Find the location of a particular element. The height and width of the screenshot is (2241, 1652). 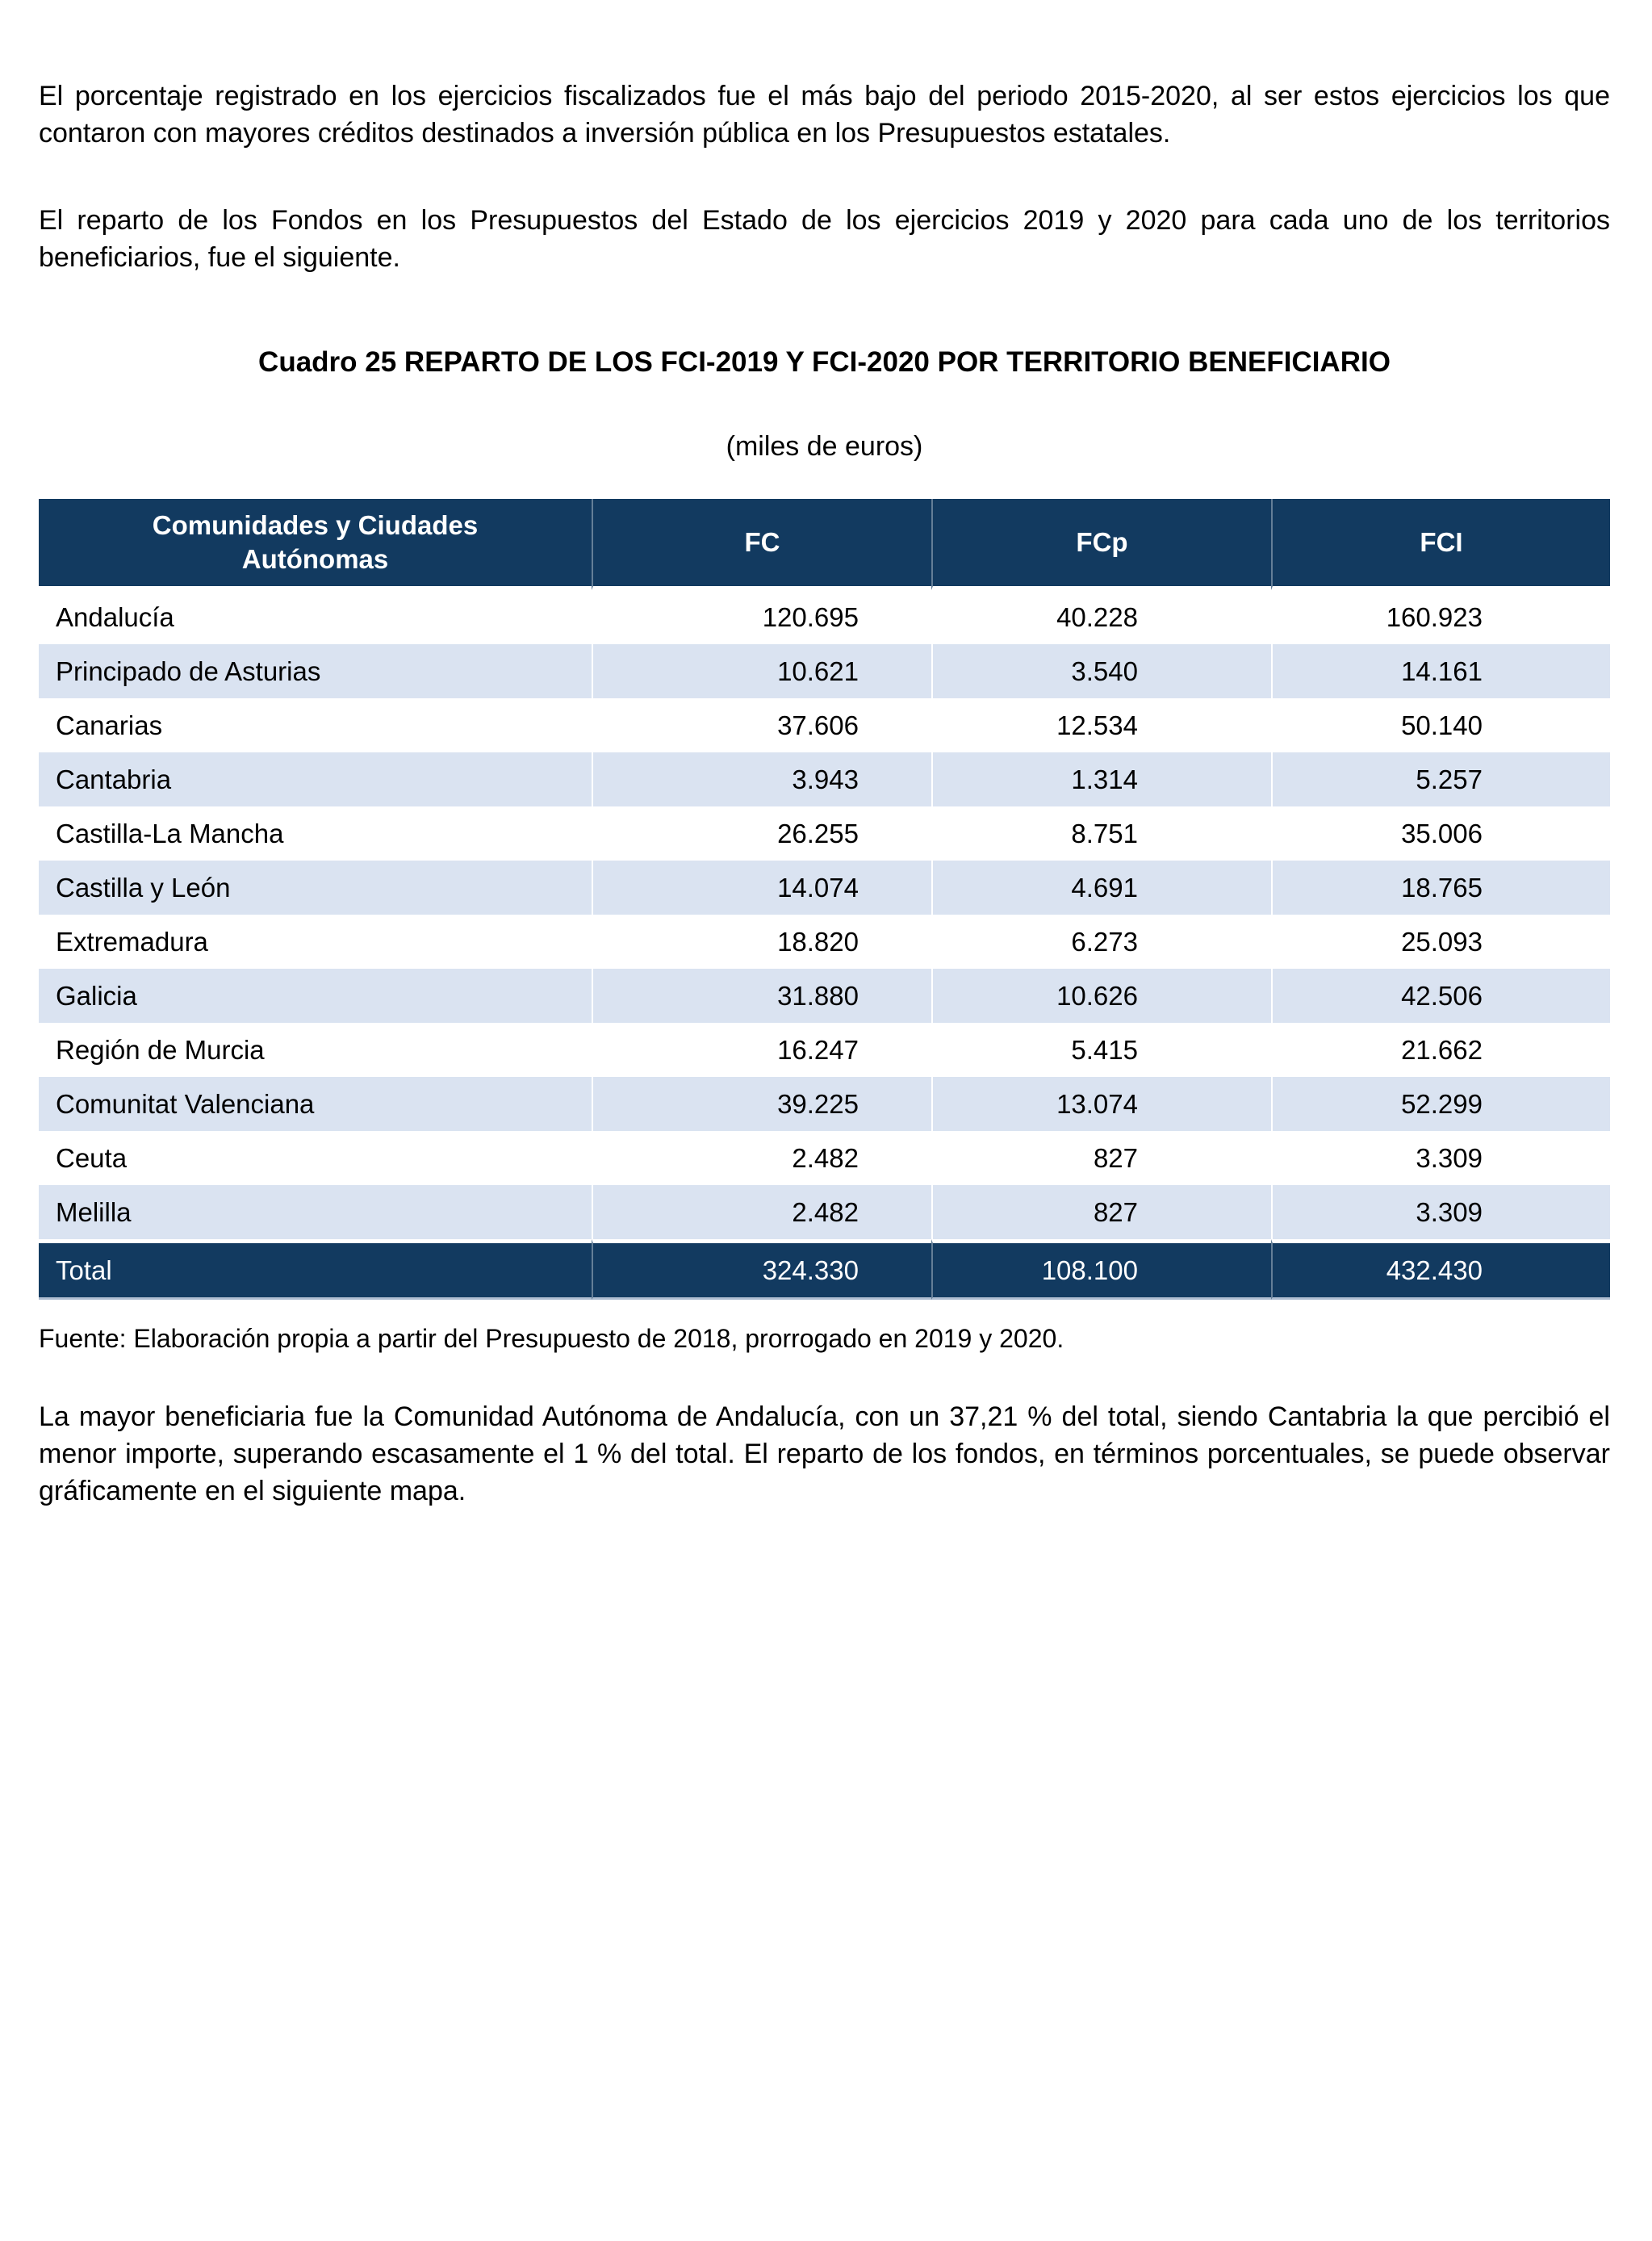

cell-fci-value: 50.140 is located at coordinates (1440, 725).